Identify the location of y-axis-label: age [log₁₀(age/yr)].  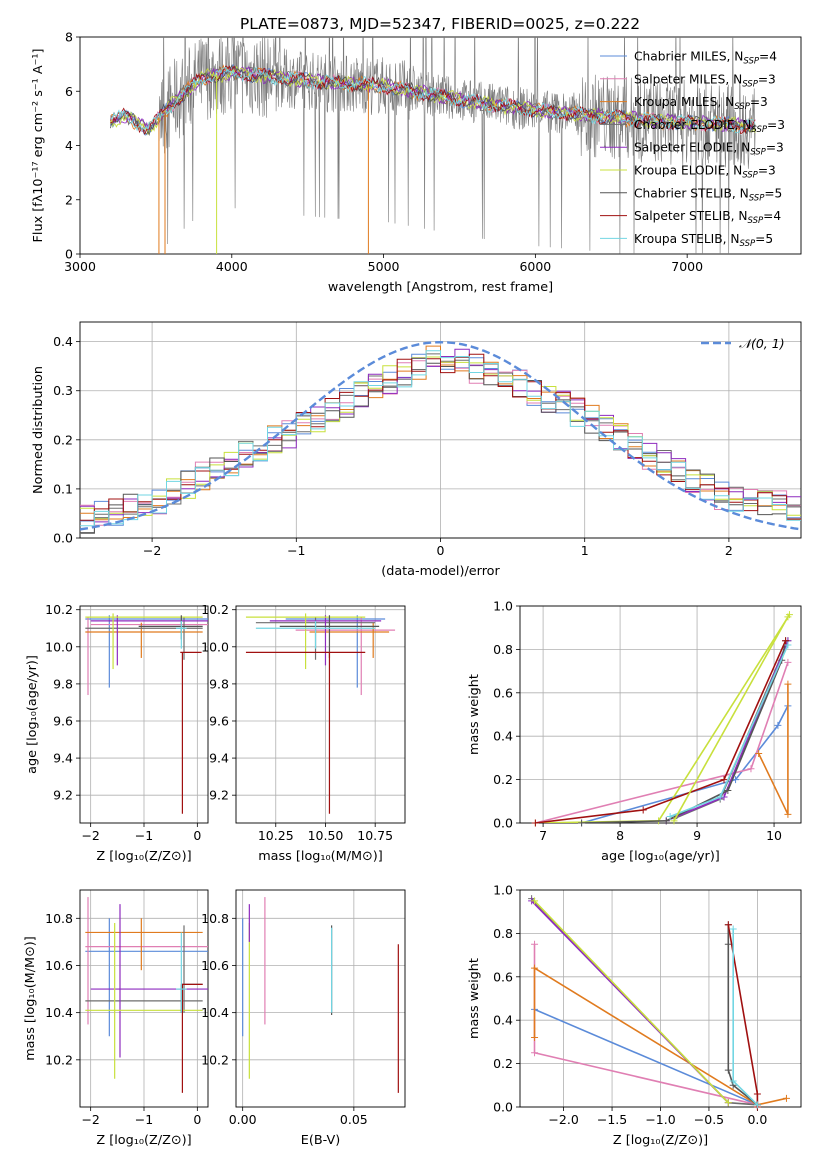
(32, 714).